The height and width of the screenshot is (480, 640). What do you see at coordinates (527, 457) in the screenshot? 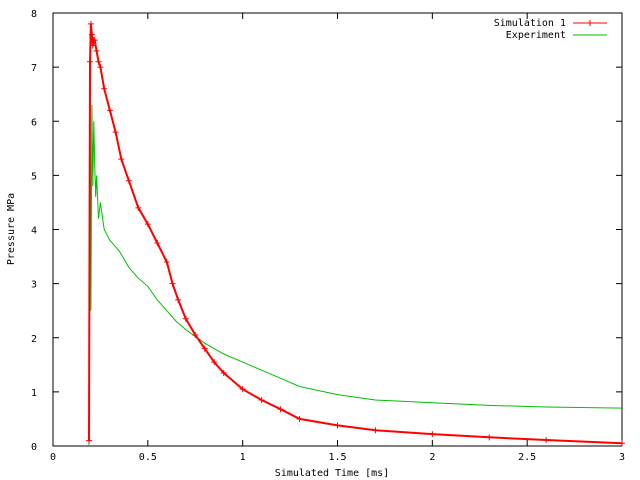
I see `x-tick-label: 2.5` at bounding box center [527, 457].